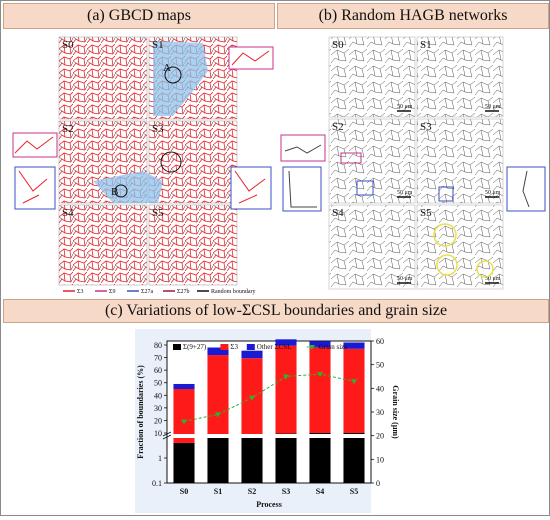 The image size is (550, 520). Describe the element at coordinates (426, 127) in the screenshot. I see `network-label-s3: S3` at that location.